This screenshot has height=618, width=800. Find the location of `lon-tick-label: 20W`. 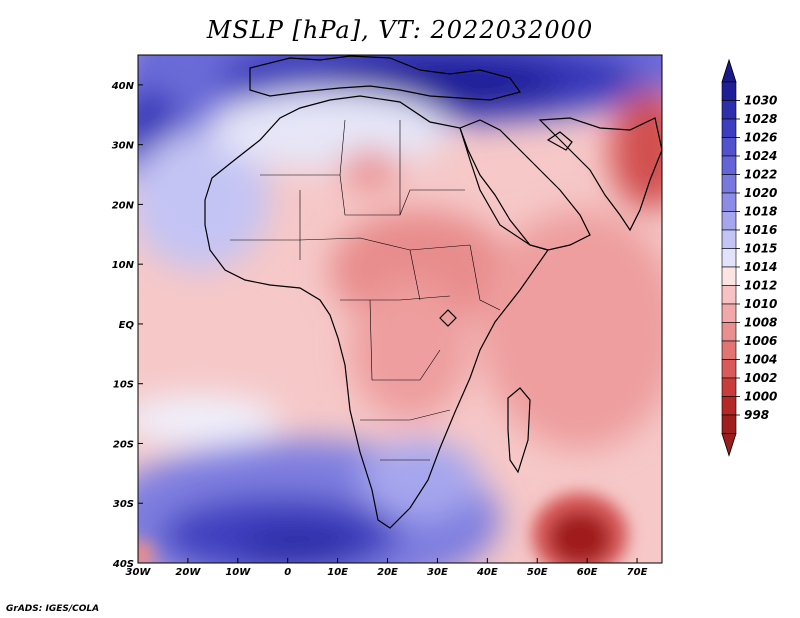

lon-tick-label: 20W is located at coordinates (188, 572).